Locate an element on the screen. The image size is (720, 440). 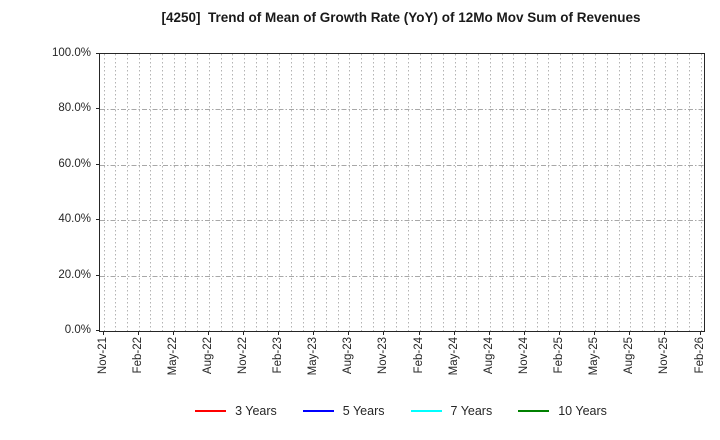
legend-label: 7 Years is located at coordinates (471, 411).